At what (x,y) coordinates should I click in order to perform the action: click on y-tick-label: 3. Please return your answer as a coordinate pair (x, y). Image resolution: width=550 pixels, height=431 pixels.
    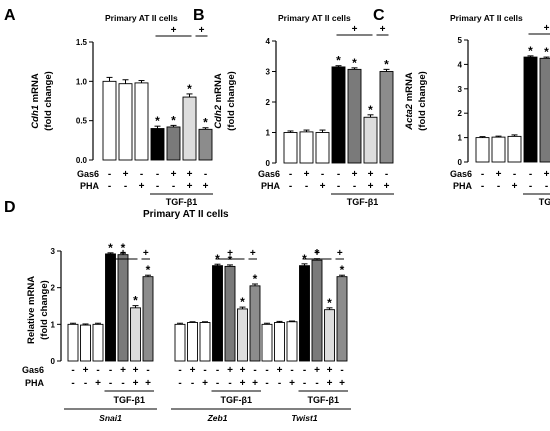
    Looking at the image, I should click on (460, 89).